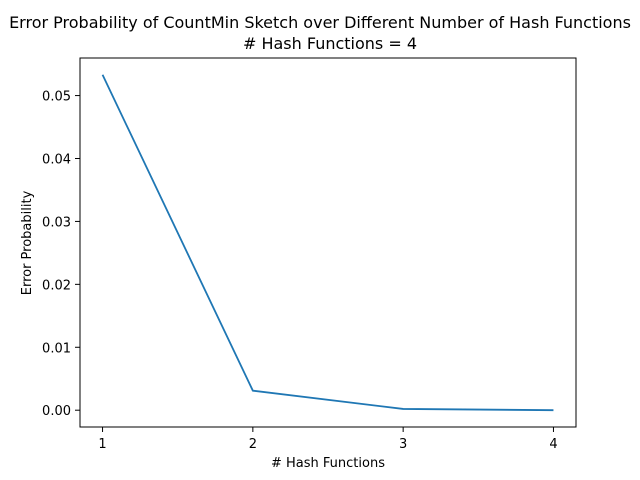 The height and width of the screenshot is (480, 640). What do you see at coordinates (553, 444) in the screenshot?
I see `x-tick-label: 4` at bounding box center [553, 444].